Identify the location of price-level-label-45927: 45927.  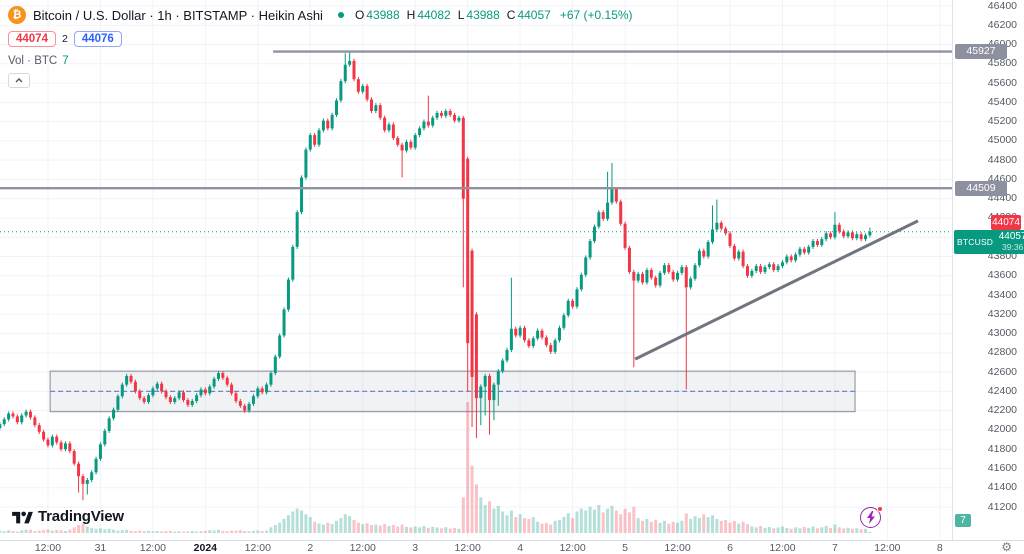
(981, 51).